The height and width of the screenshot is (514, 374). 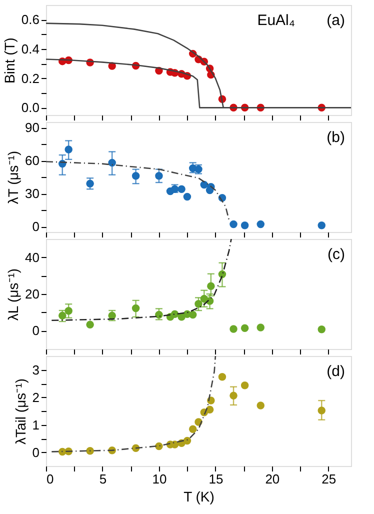 I want to click on annotation: (b), so click(x=335, y=137).